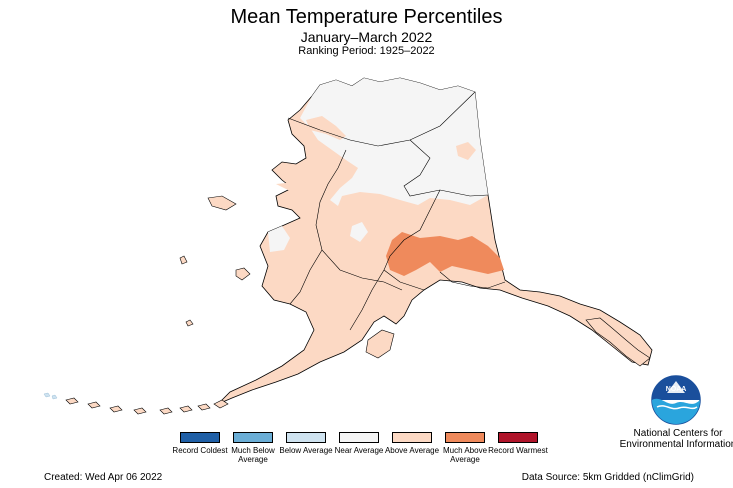 Image resolution: width=733 pixels, height=488 pixels. I want to click on aleutian-islands, so click(147, 406).